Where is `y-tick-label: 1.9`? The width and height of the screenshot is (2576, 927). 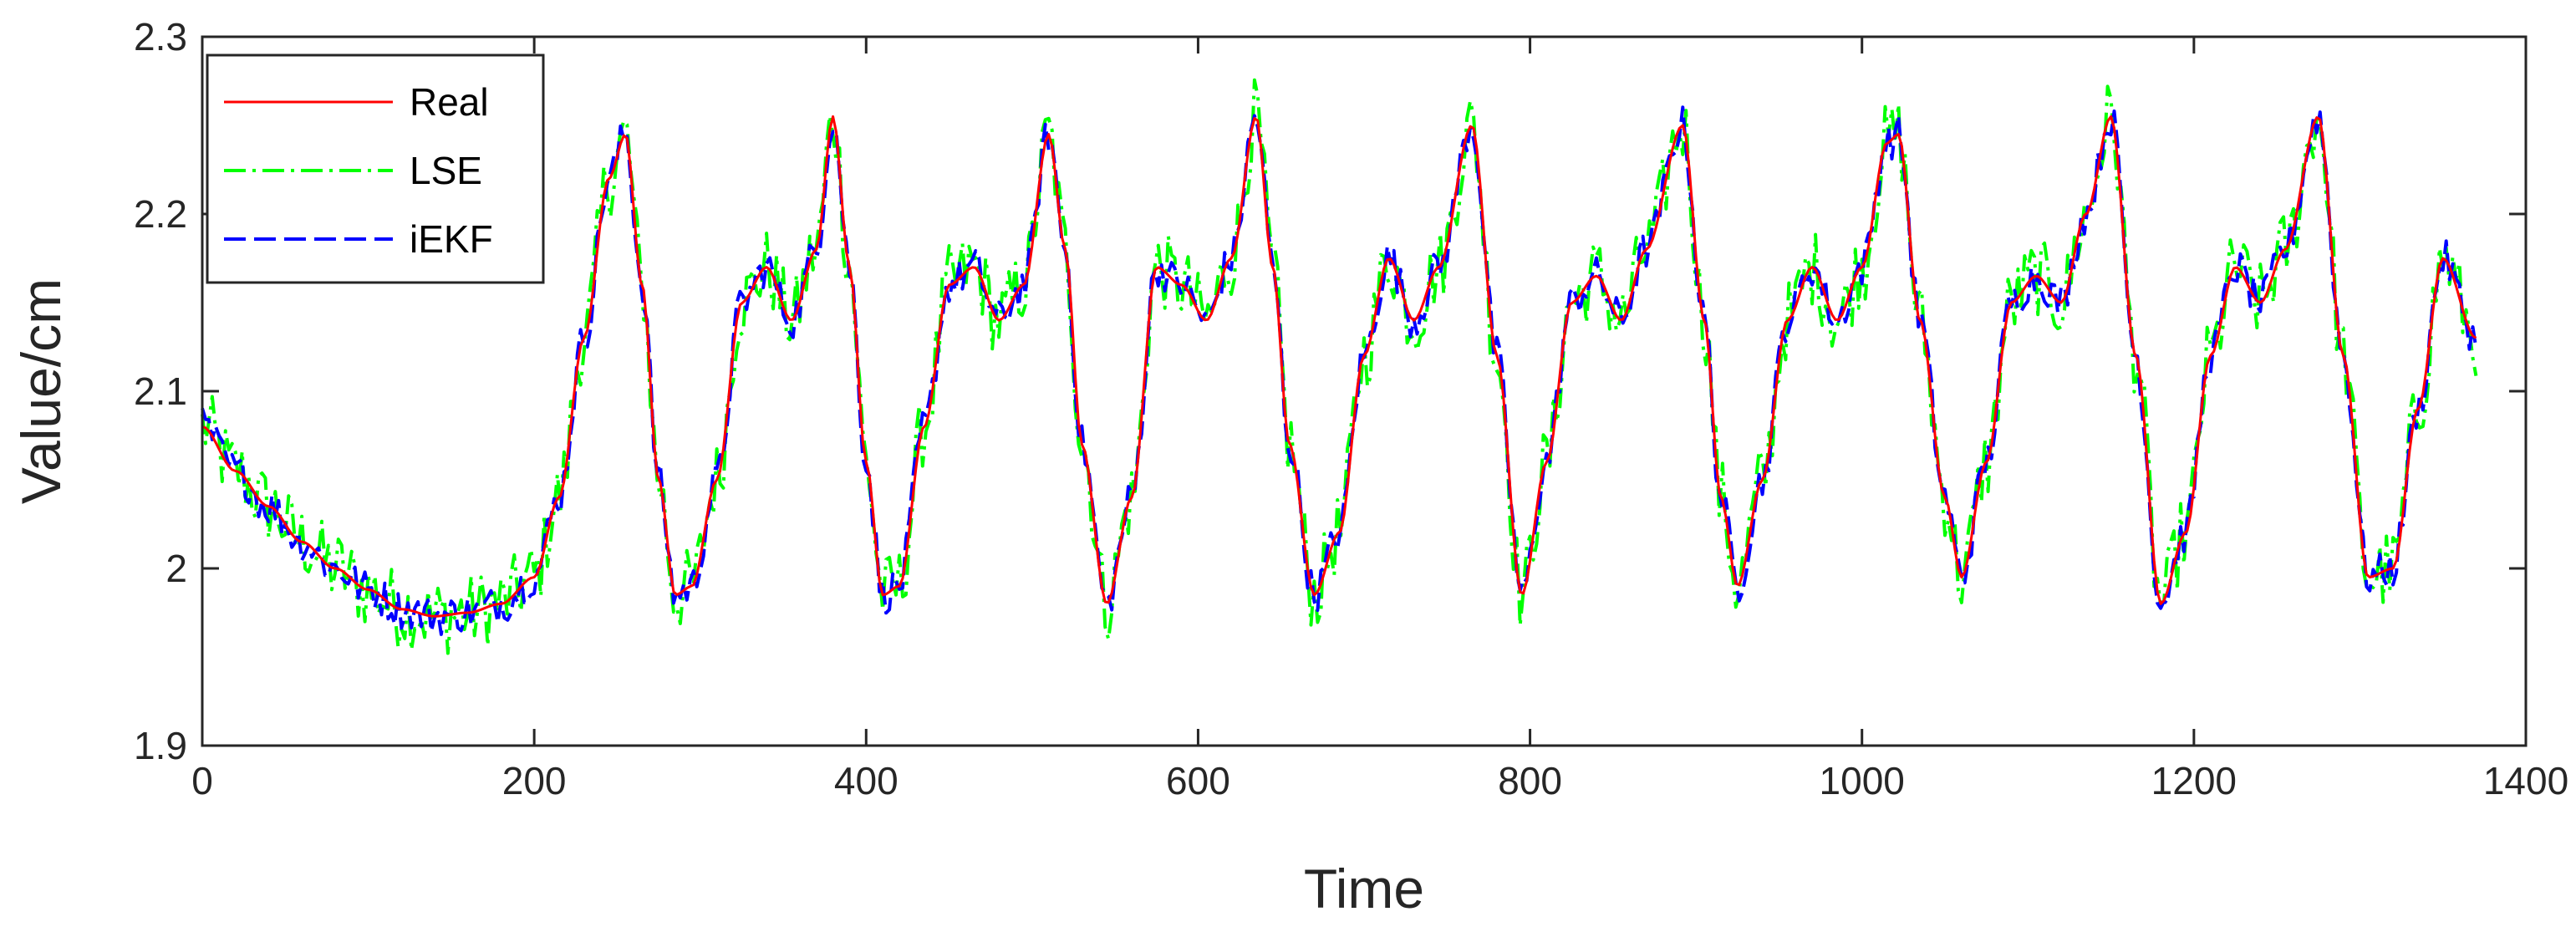
y-tick-label: 1.9 is located at coordinates (160, 745).